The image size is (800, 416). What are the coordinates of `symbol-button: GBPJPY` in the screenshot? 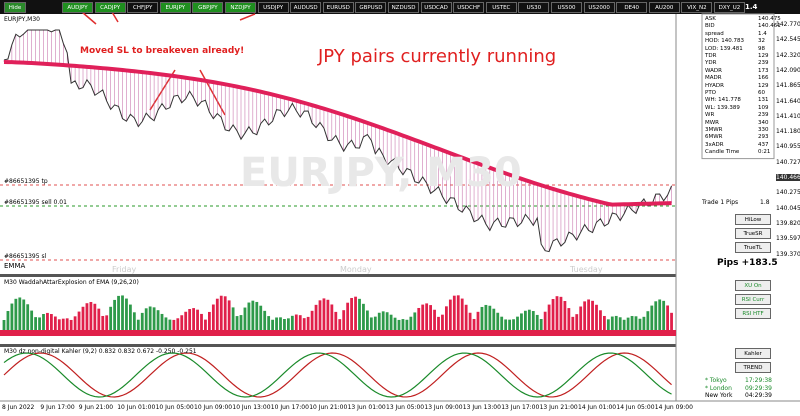 It's located at (208, 7).